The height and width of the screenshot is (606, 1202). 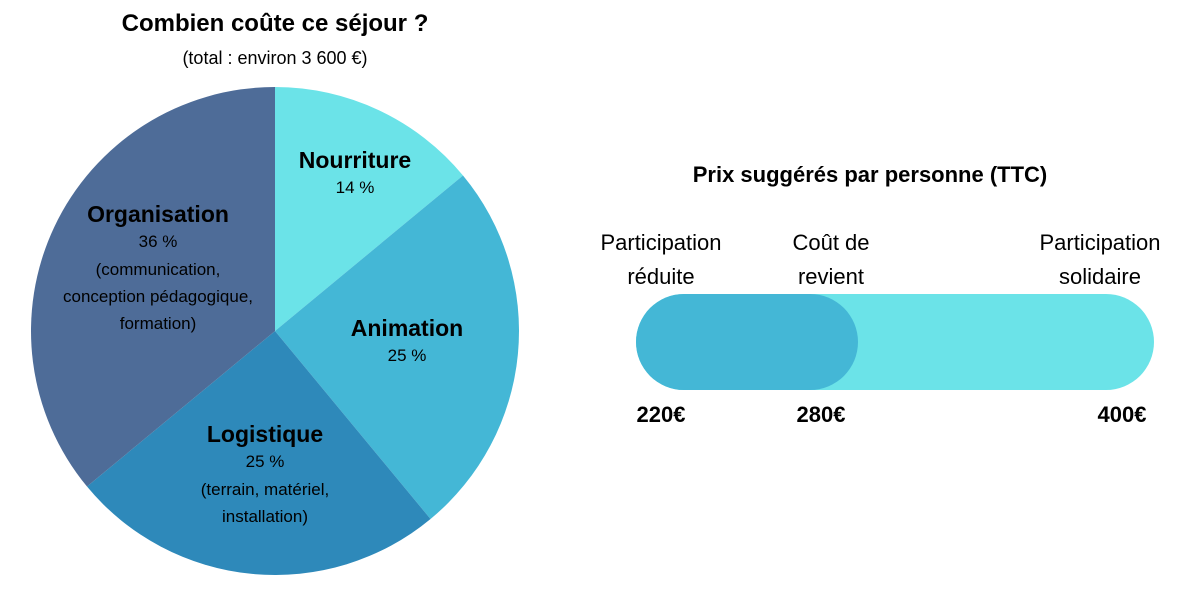 I want to click on slice-name: Nourriture, so click(x=355, y=160).